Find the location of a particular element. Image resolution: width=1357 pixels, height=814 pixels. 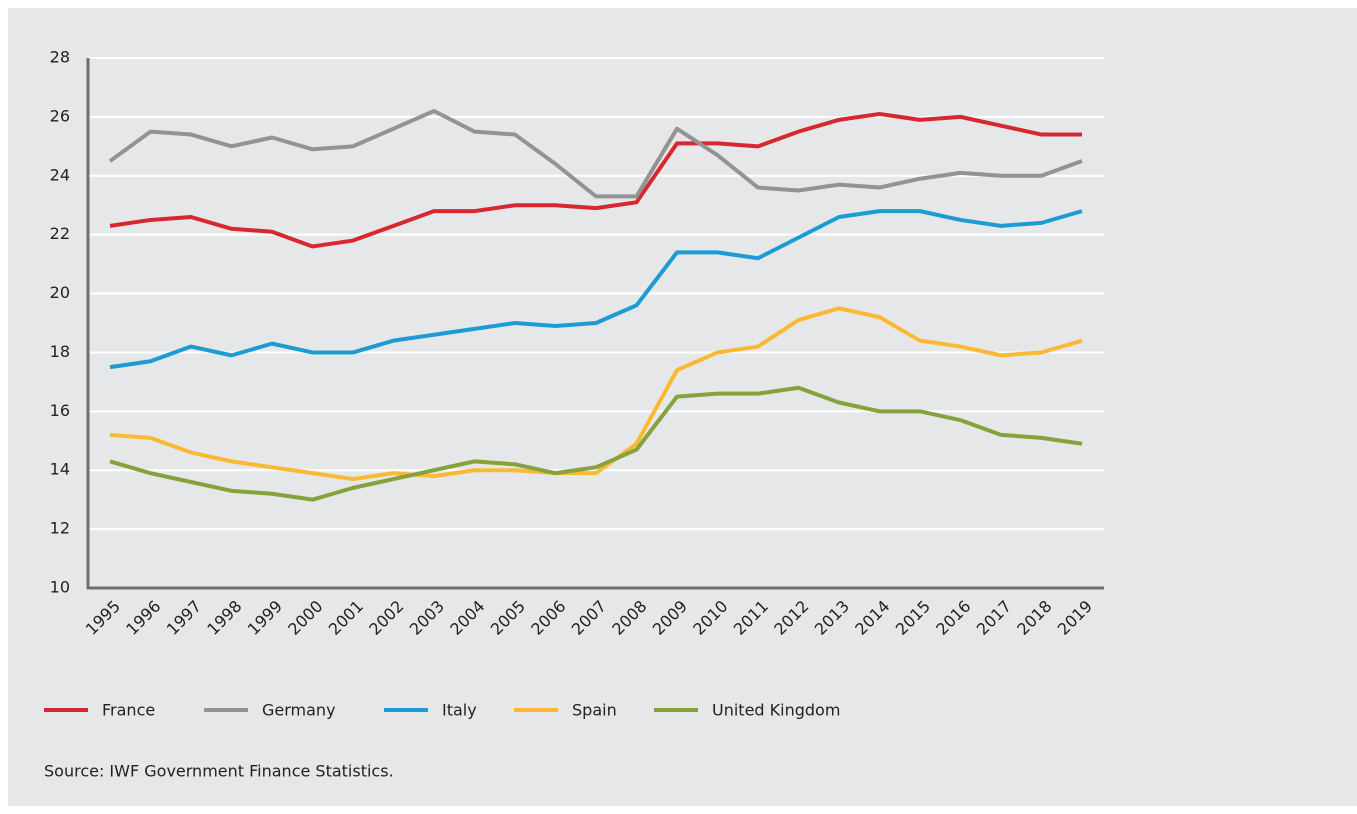

y-tick-label: 24 is located at coordinates (60, 174).